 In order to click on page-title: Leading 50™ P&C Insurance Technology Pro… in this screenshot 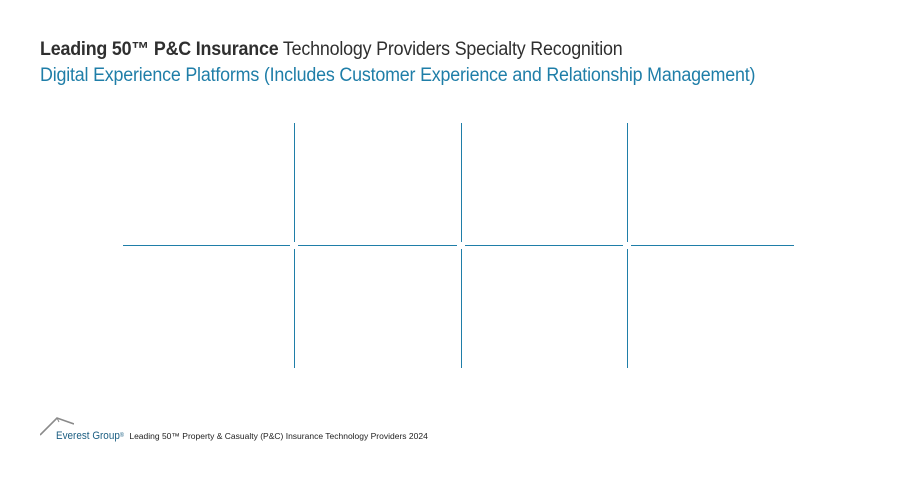, I will do `click(331, 50)`.